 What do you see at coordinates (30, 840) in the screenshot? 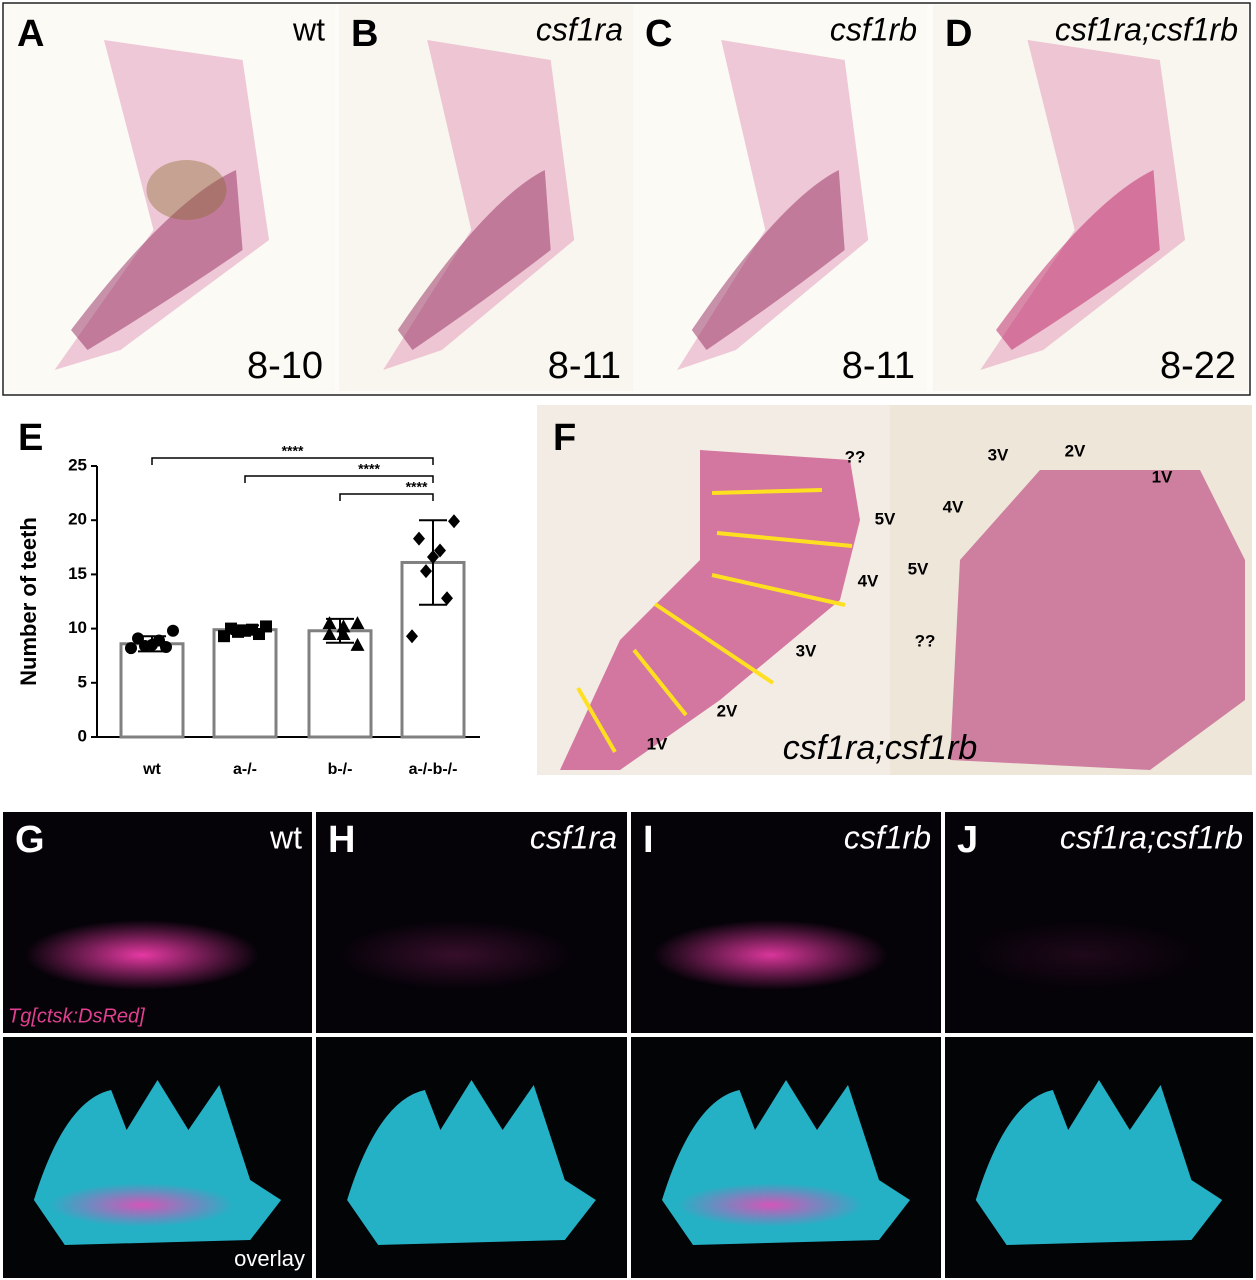
I see `panel-letter: G` at bounding box center [30, 840].